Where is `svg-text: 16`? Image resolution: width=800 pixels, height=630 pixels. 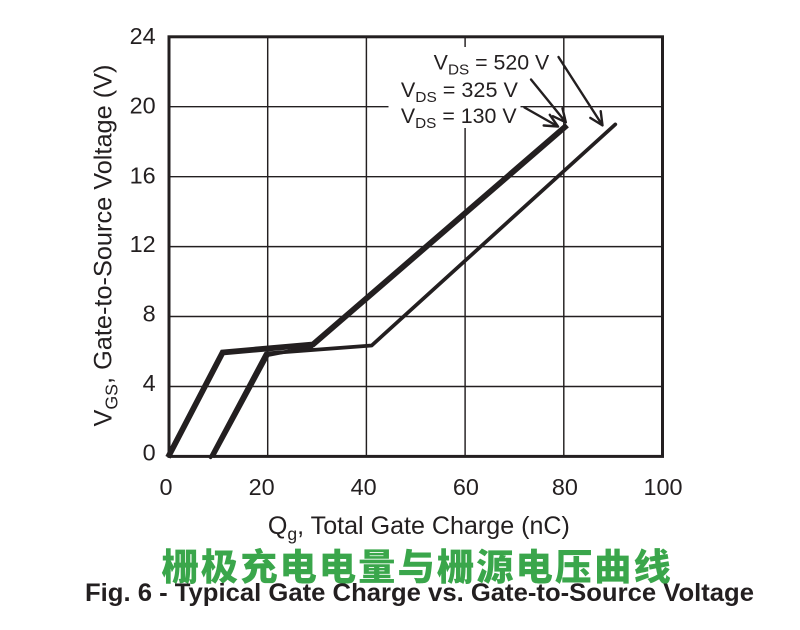
svg-text: 16 is located at coordinates (143, 175).